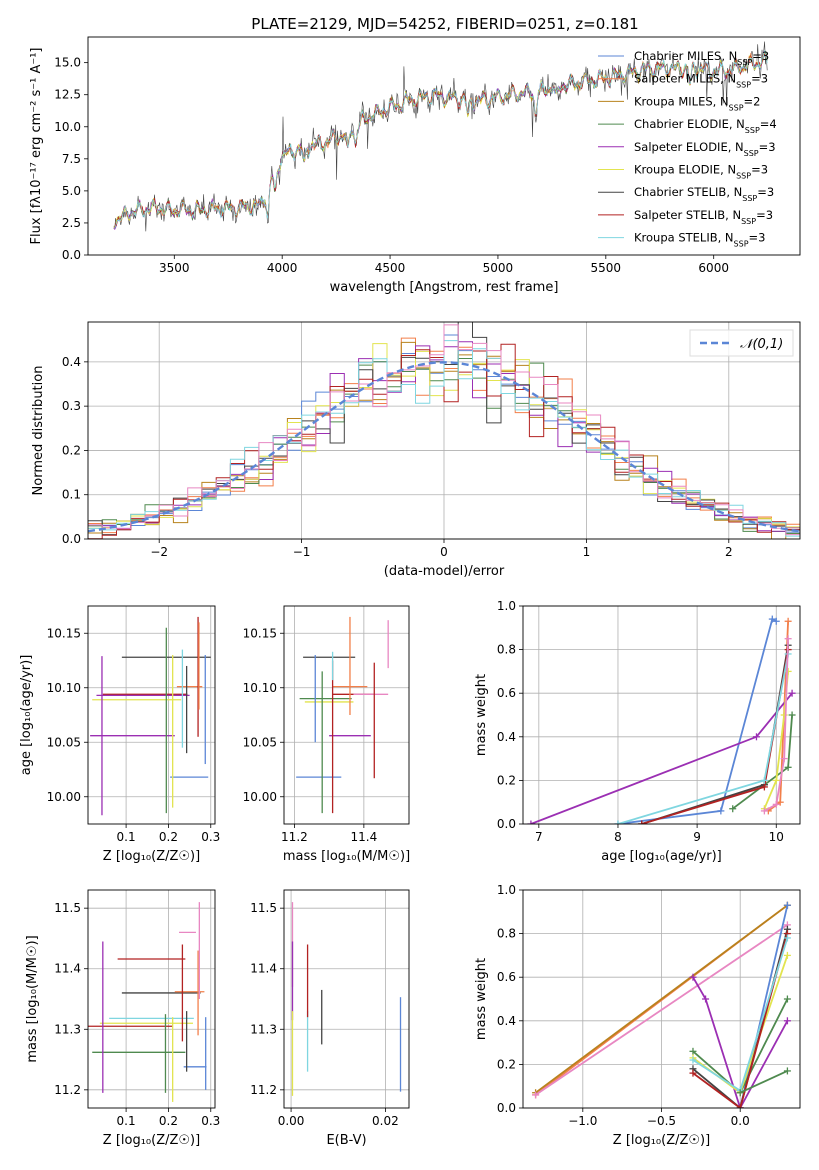 Image resolution: width=819 pixels, height=1170 pixels. Describe the element at coordinates (64, 688) in the screenshot. I see `y-tick-label: 10.10` at that location.